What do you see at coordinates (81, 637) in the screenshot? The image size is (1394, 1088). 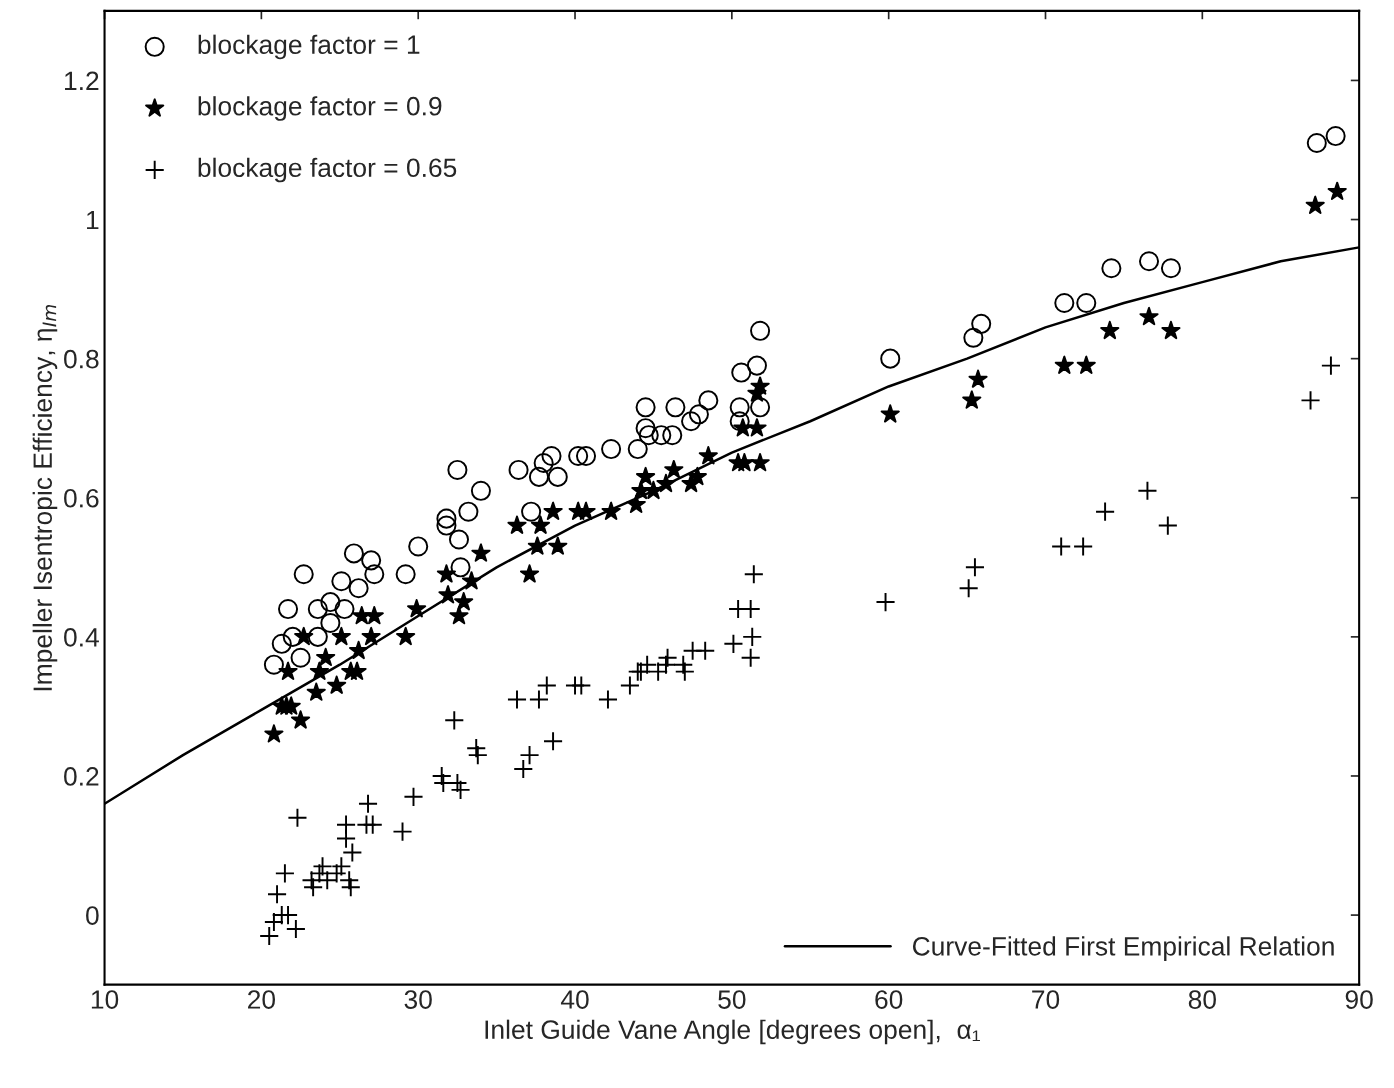 I see `y-tick-label: 0.4` at bounding box center [81, 637].